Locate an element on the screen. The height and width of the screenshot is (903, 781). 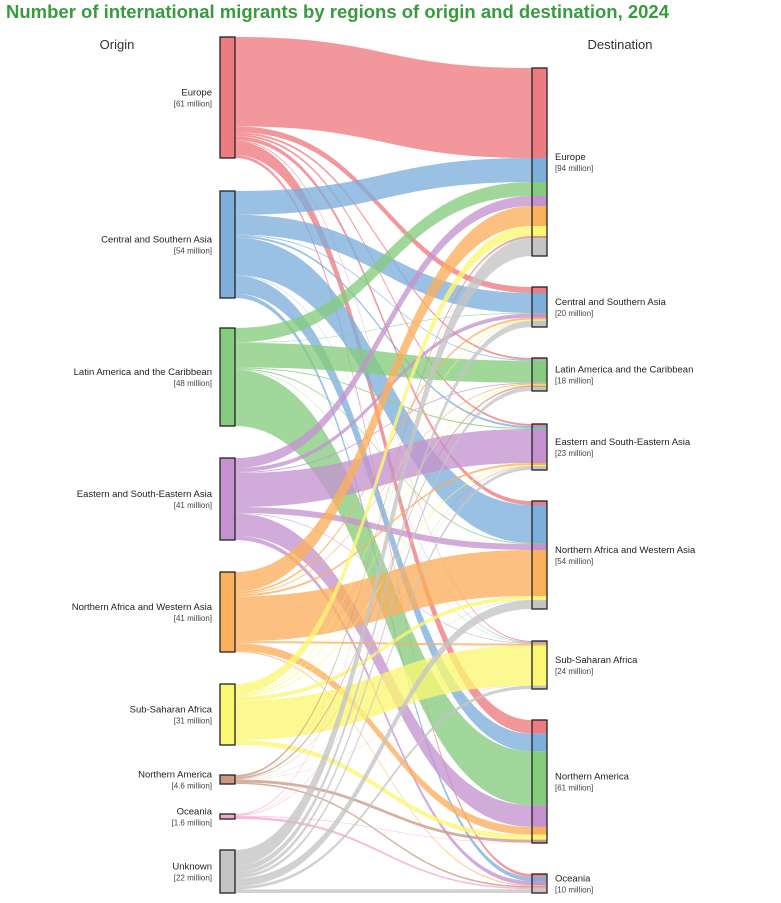
flow-oceania-to-northern-america is located at coordinates (383, 829).